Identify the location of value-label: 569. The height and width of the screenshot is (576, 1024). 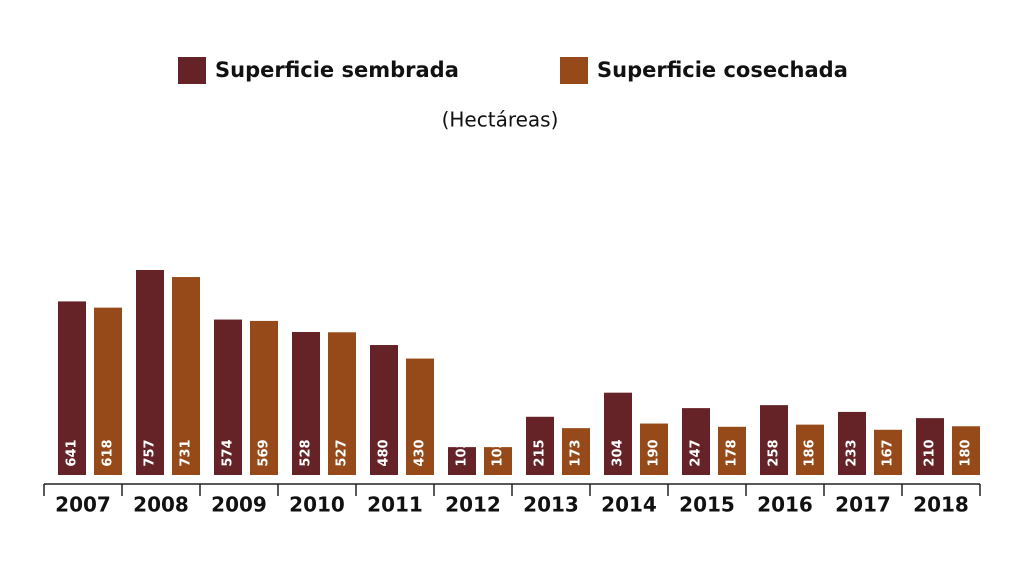
(264, 452).